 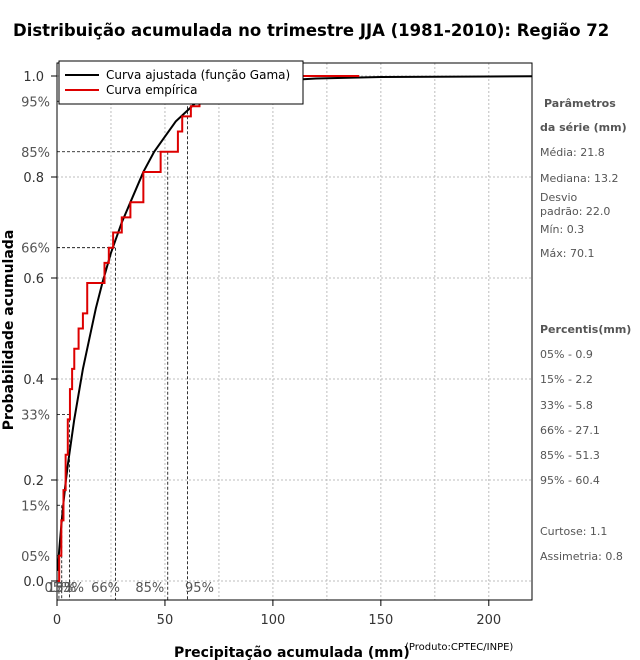 What do you see at coordinates (566, 354) in the screenshot?
I see `percentil-05: 05% - 0.9` at bounding box center [566, 354].